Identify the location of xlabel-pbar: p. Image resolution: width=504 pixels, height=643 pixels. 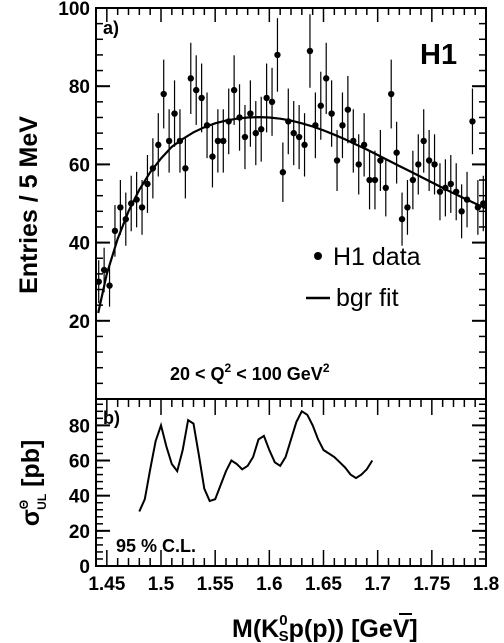
(319, 629).